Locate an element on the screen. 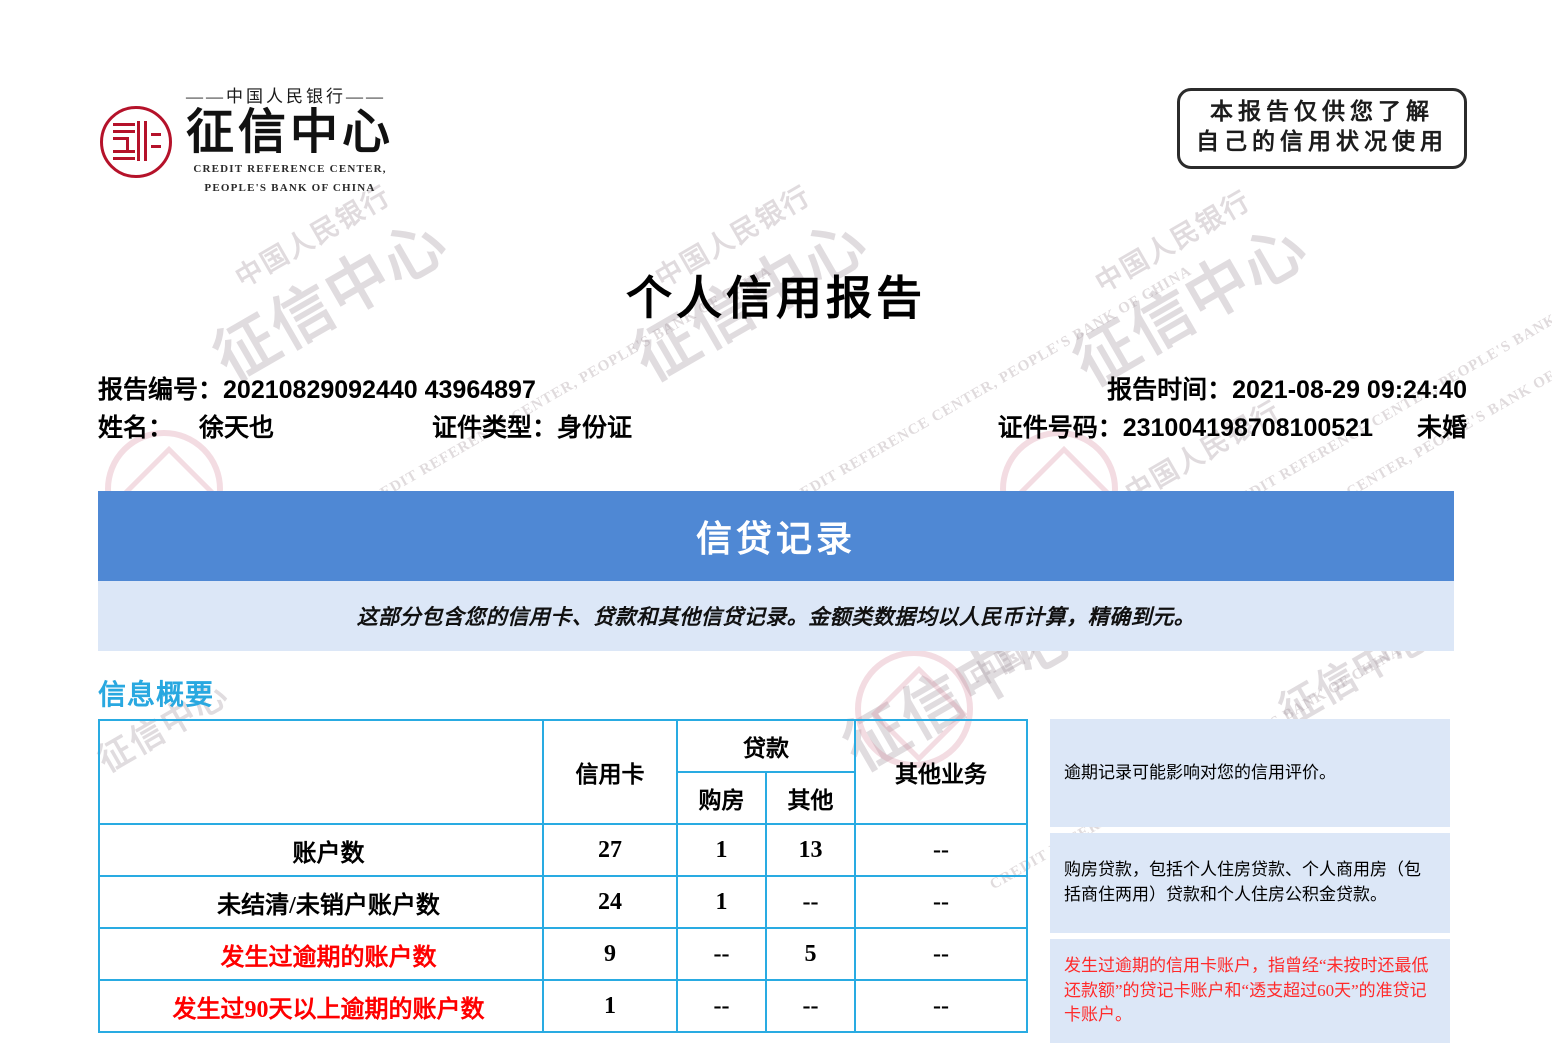 The height and width of the screenshot is (1064, 1552). summary-table-head: 信用卡 贷款 其他业务 购房 其他 is located at coordinates (563, 772).